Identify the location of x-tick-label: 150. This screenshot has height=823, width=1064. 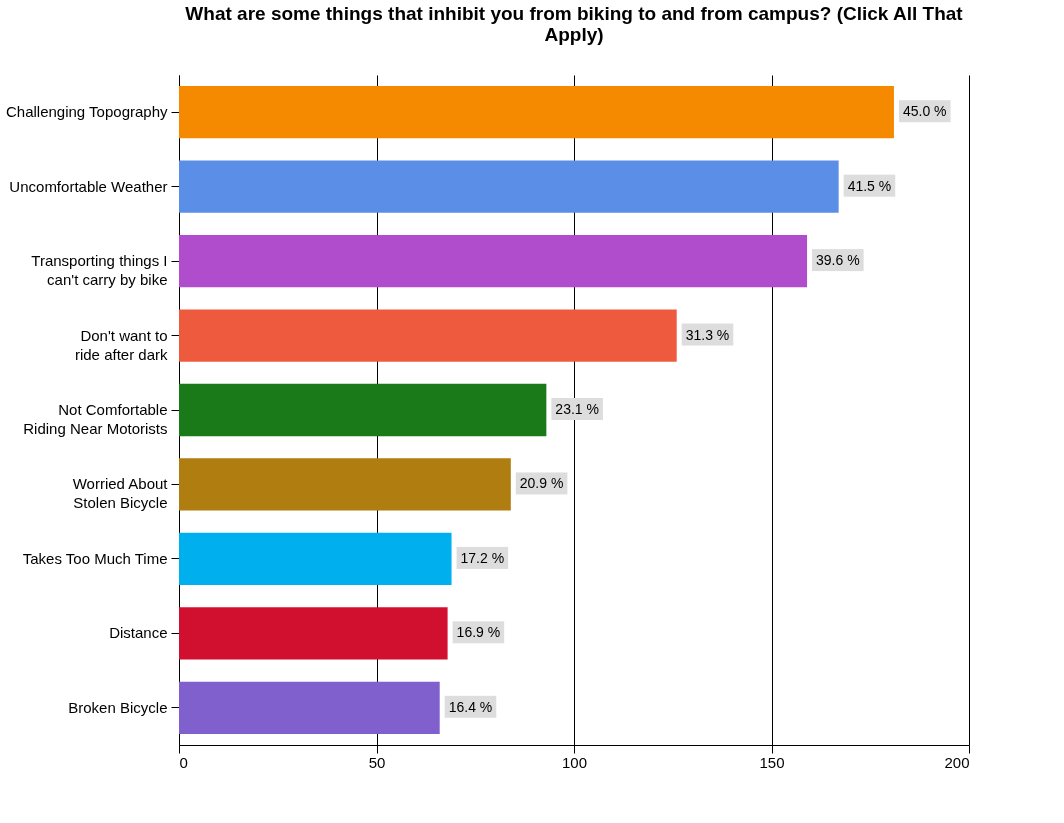
(772, 762).